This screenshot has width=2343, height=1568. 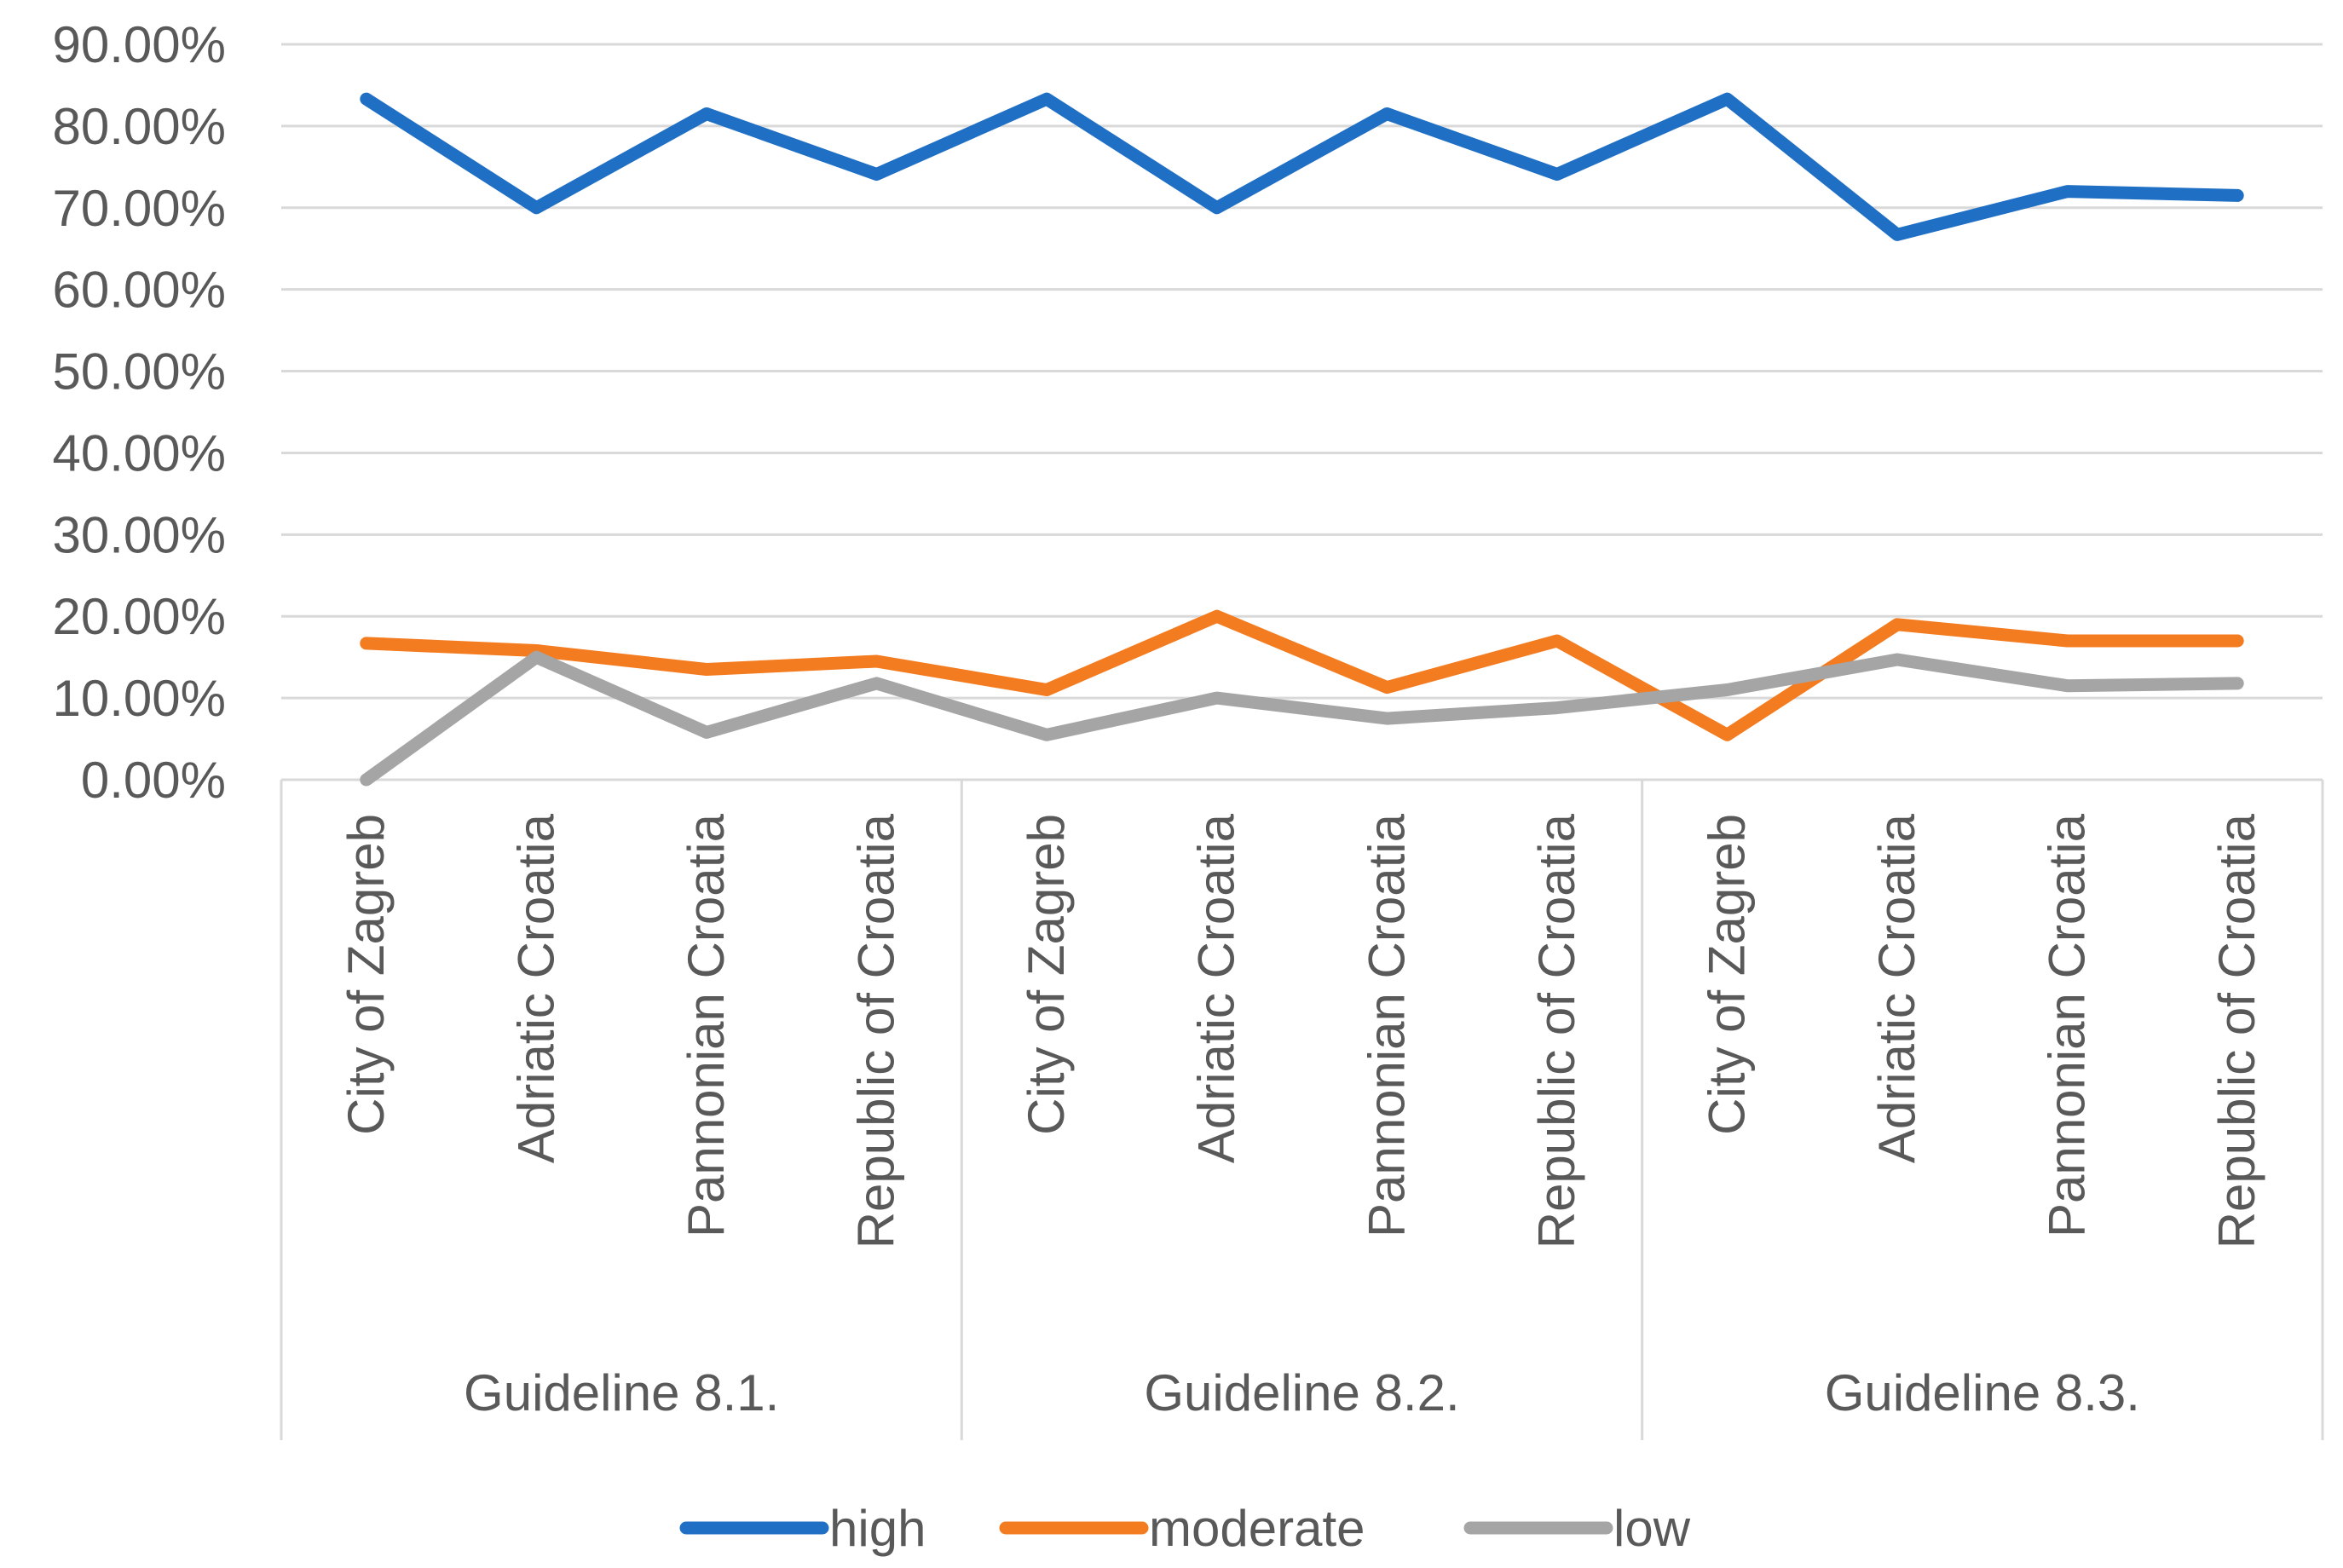 What do you see at coordinates (140, 208) in the screenshot?
I see `y-tick-label: 70.00%` at bounding box center [140, 208].